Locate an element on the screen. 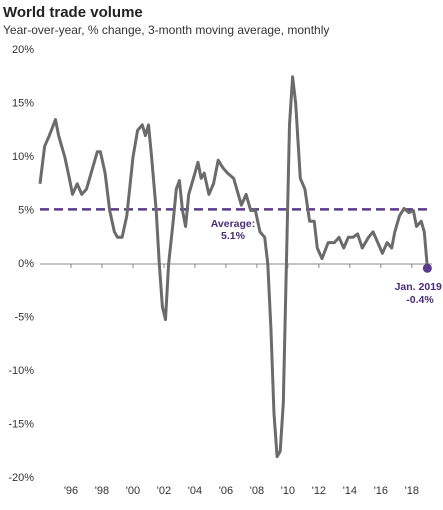 This screenshot has width=443, height=510. x-tick-label: '12 is located at coordinates (319, 491).